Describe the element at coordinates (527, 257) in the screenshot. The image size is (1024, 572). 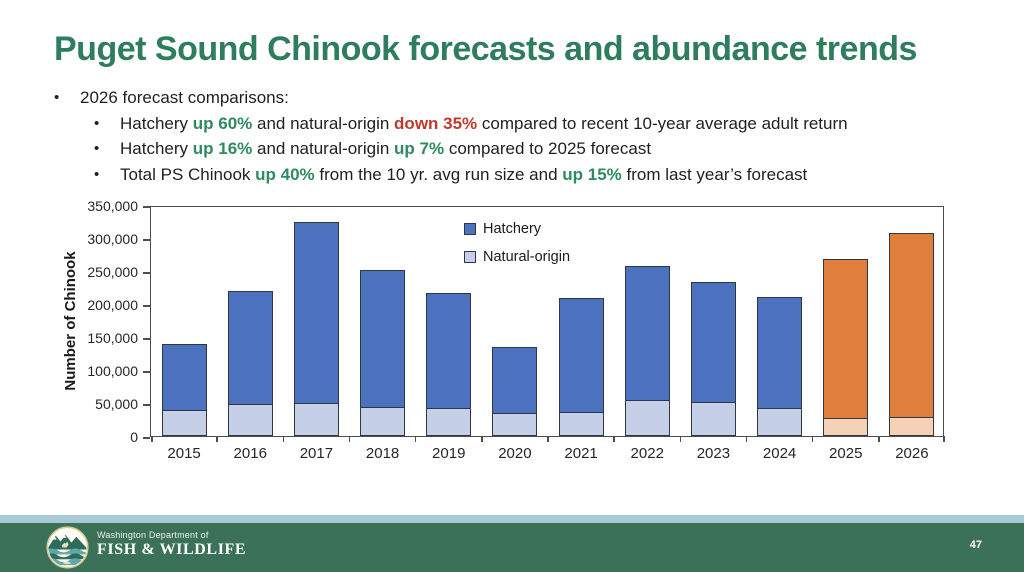
I see `legend-label: Natural-origin` at that location.